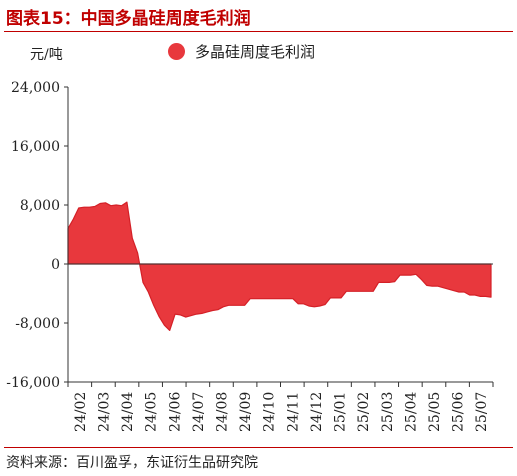 This screenshot has width=517, height=476. What do you see at coordinates (317, 412) in the screenshot?
I see `x-tick-label: 24/12` at bounding box center [317, 412].